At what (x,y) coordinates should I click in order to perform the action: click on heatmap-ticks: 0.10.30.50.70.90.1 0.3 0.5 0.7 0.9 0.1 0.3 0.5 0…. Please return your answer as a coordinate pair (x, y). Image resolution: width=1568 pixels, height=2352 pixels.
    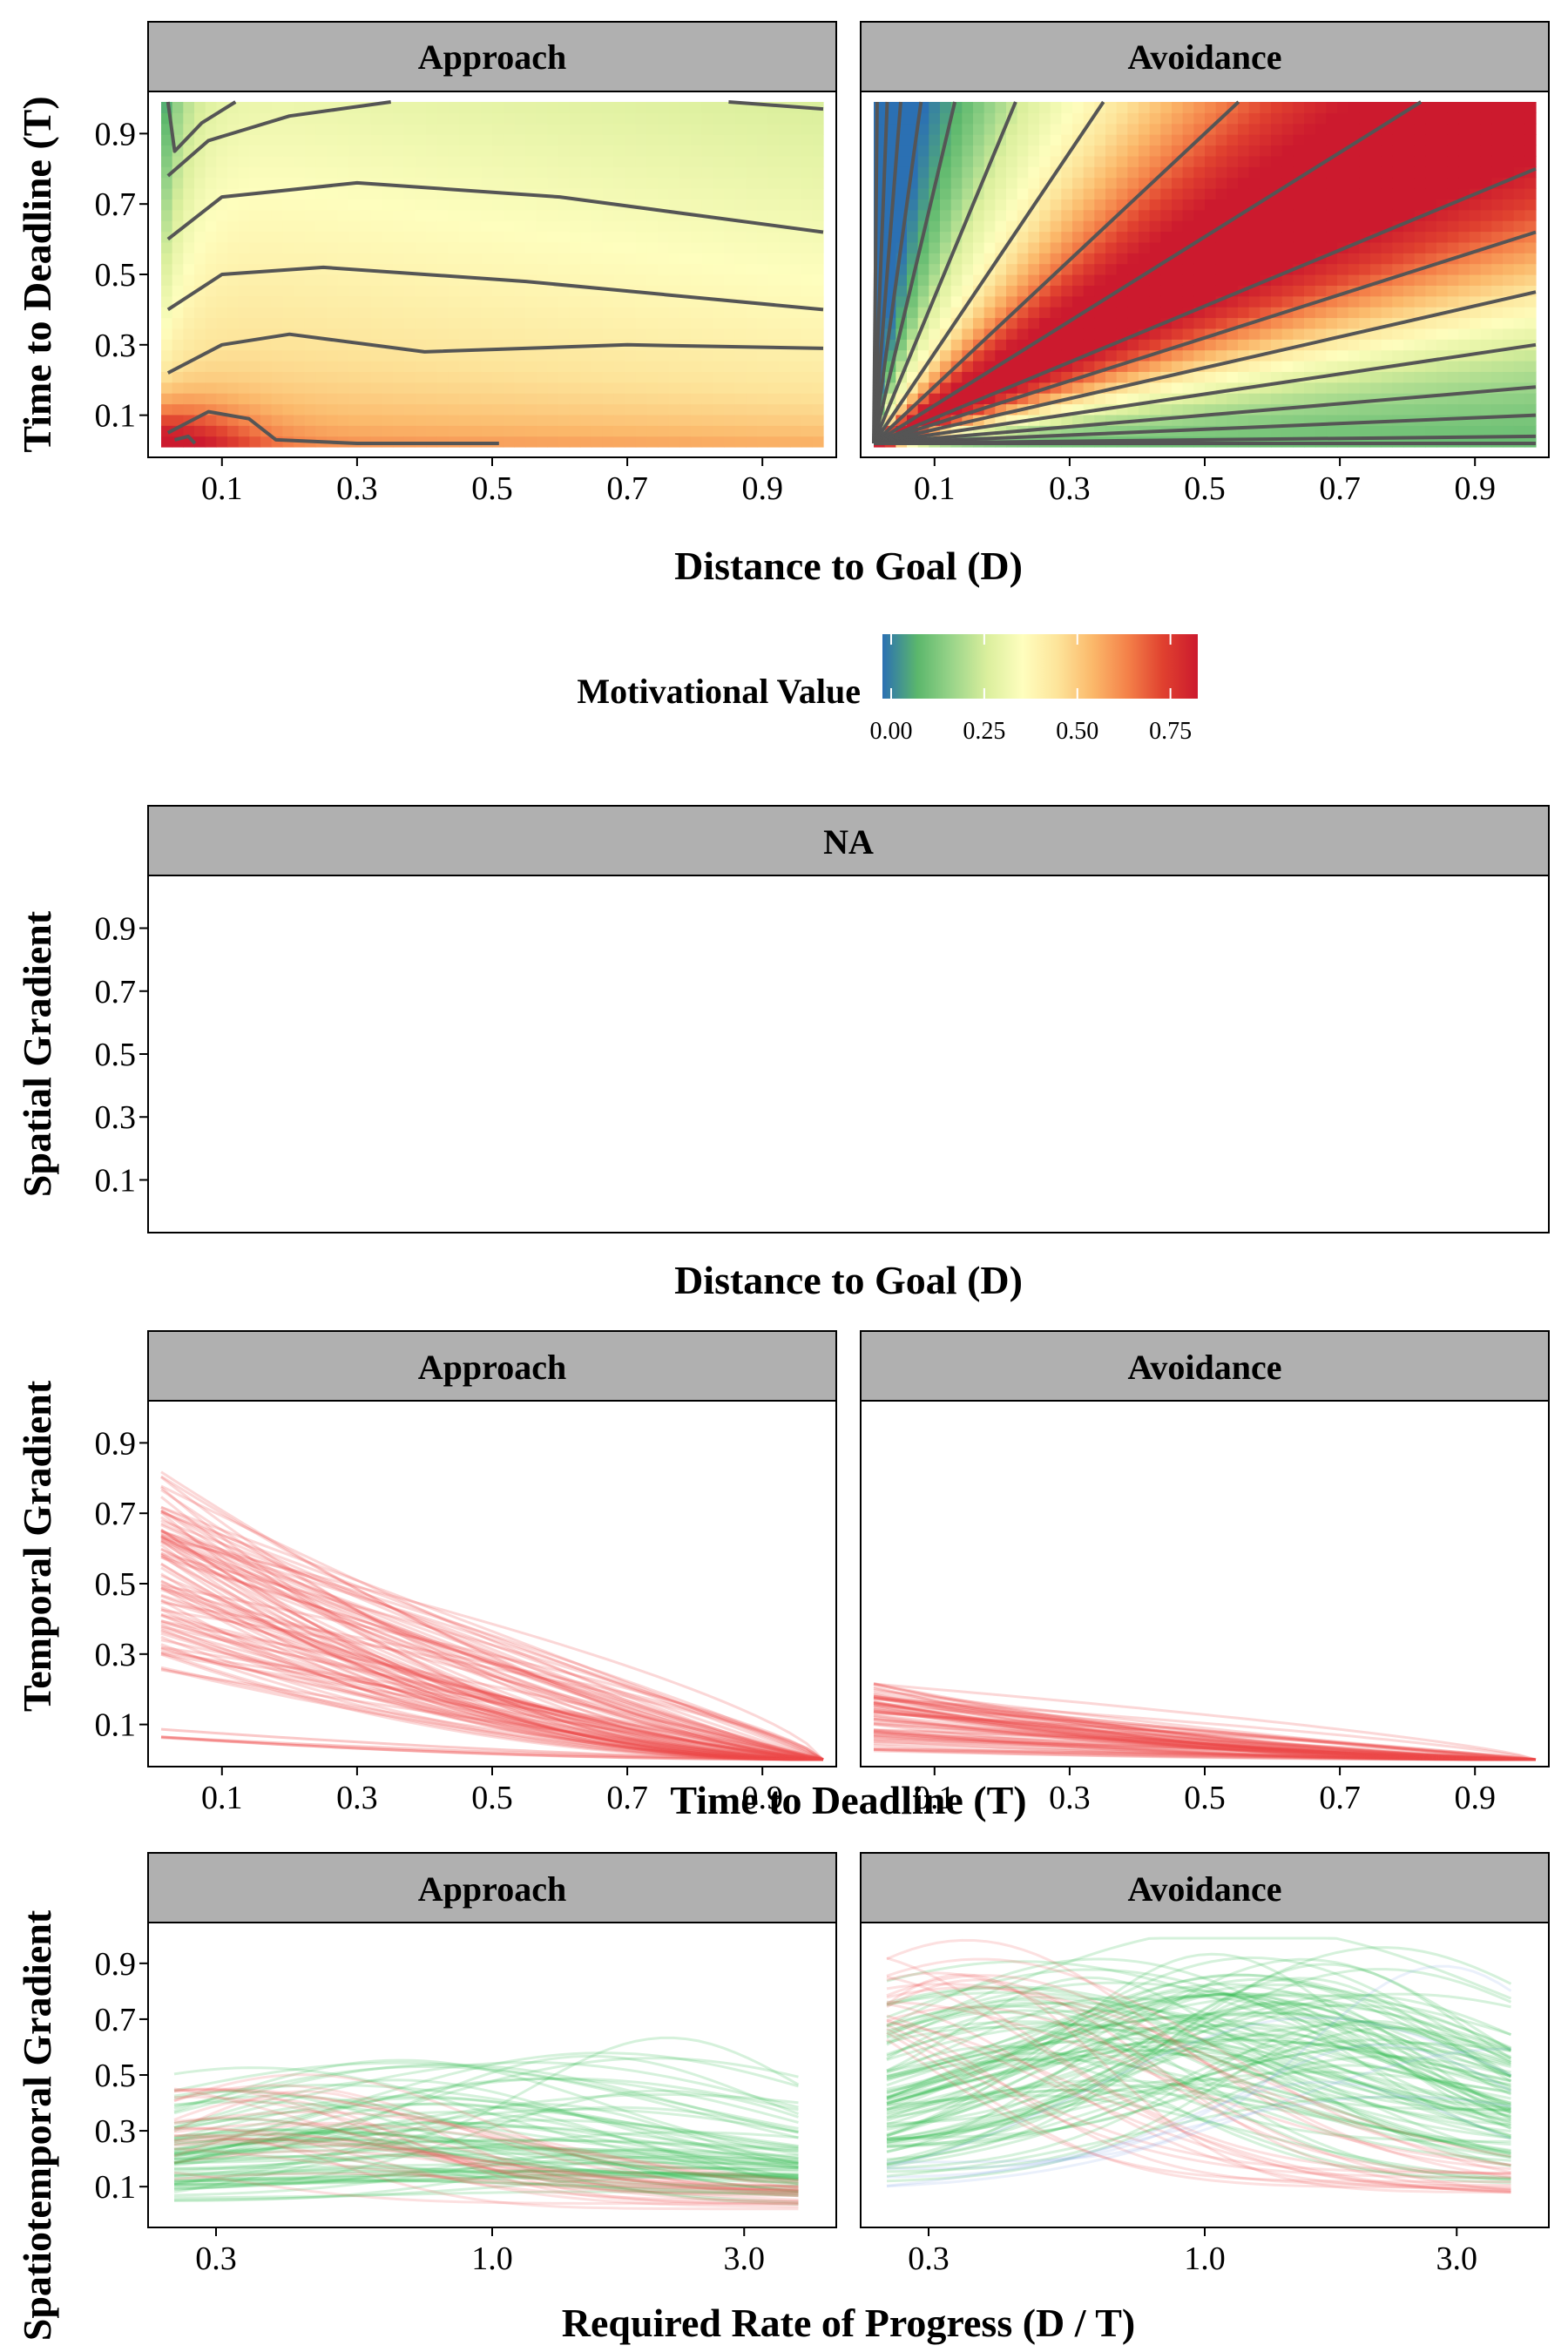
    Looking at the image, I should click on (795, 311).